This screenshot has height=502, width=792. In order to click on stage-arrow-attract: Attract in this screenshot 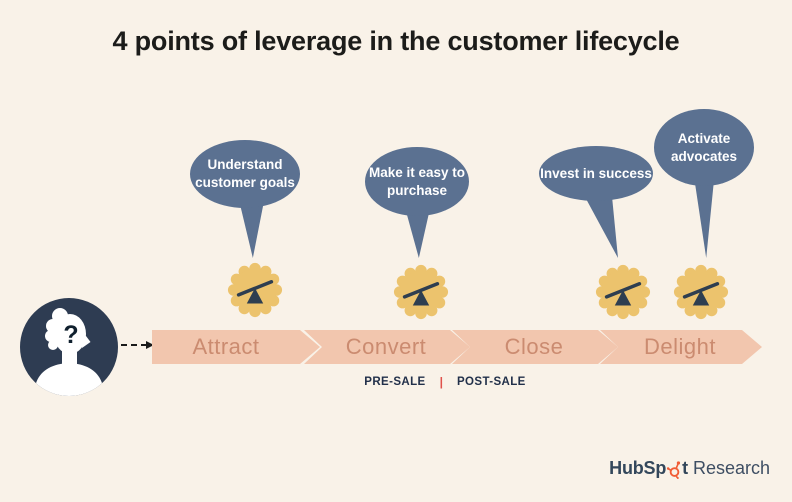, I will do `click(236, 347)`.